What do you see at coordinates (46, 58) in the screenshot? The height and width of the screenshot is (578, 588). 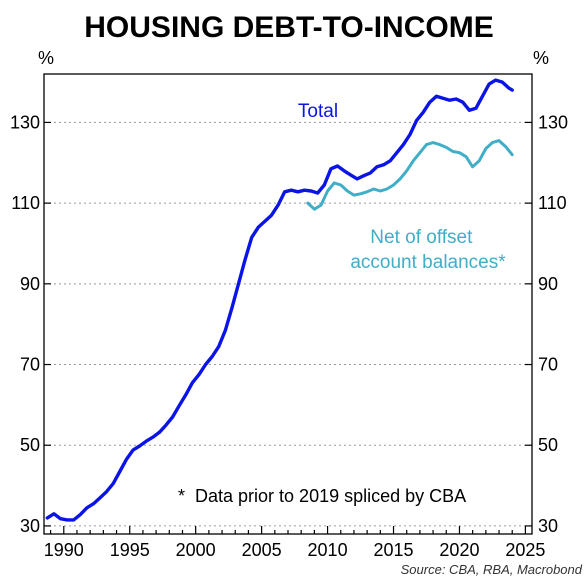 I see `left-unit-label: %` at bounding box center [46, 58].